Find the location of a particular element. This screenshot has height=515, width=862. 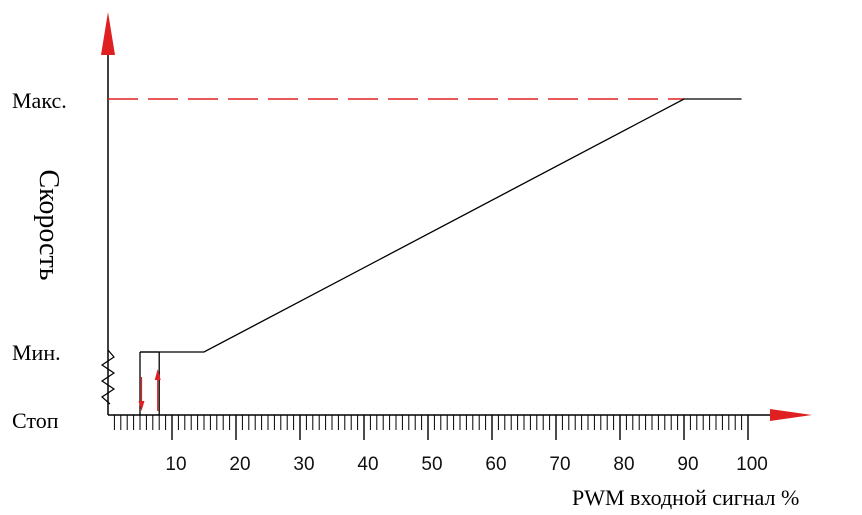

x-tick-label: 100 is located at coordinates (752, 464).